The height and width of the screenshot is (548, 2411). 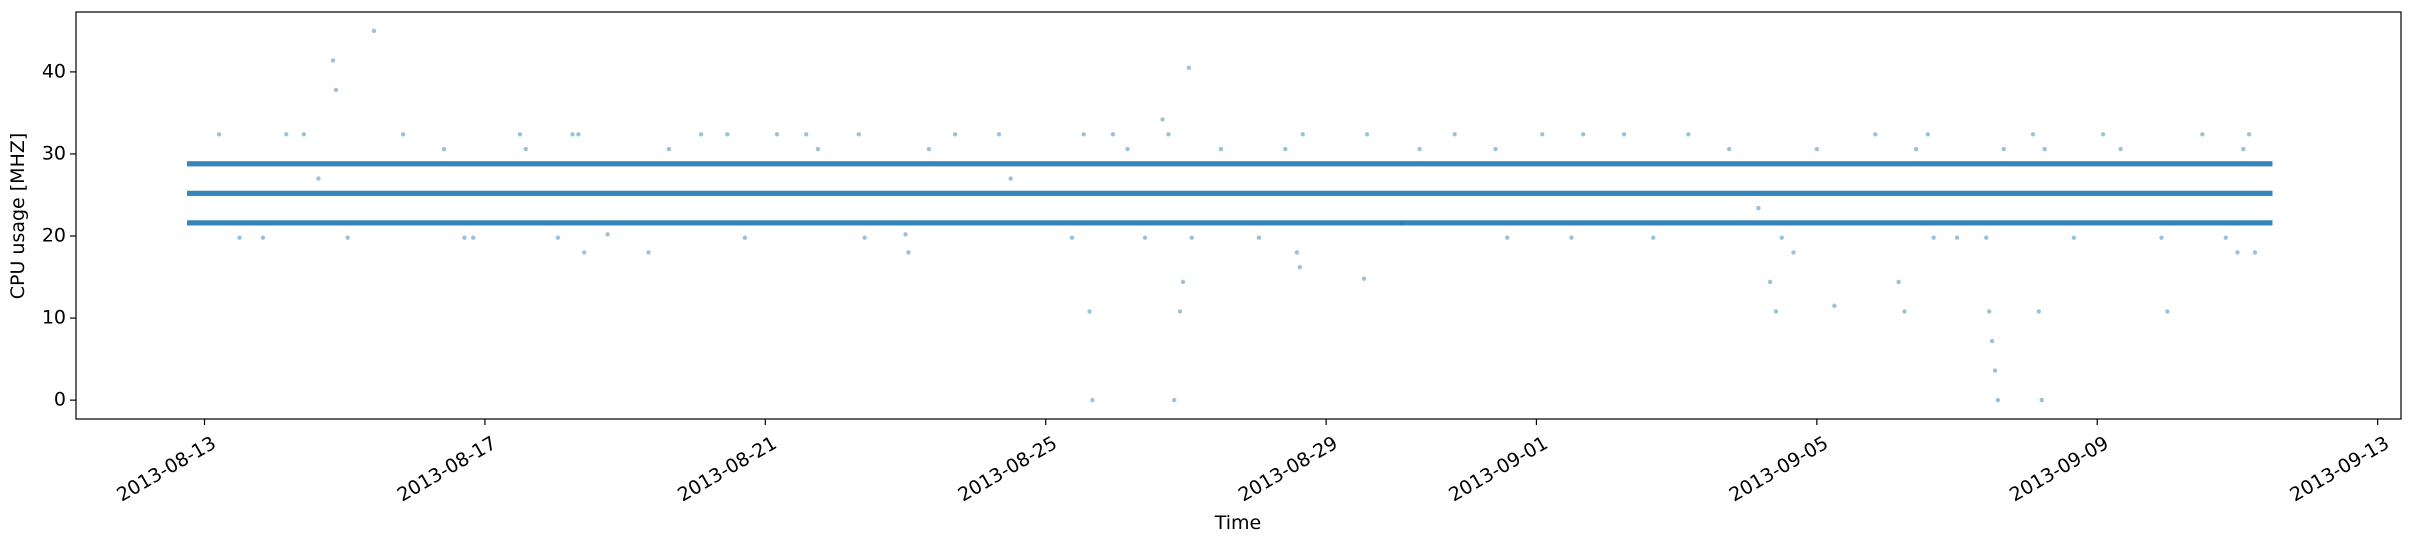 I want to click on y-tick-label: 30, so click(x=54, y=153).